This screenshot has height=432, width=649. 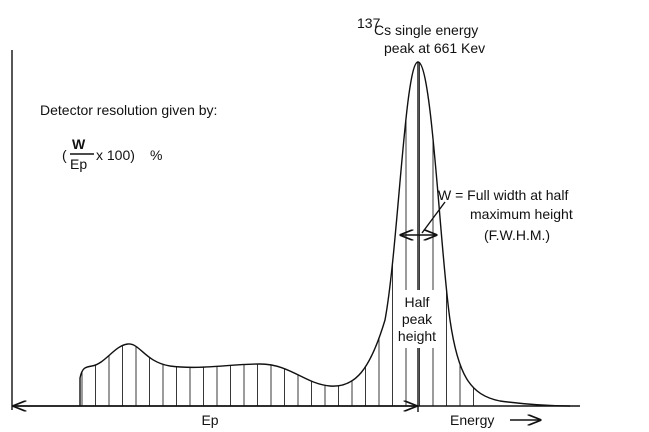 I want to click on resolution-title: Detector resolution given by:, so click(x=128, y=110).